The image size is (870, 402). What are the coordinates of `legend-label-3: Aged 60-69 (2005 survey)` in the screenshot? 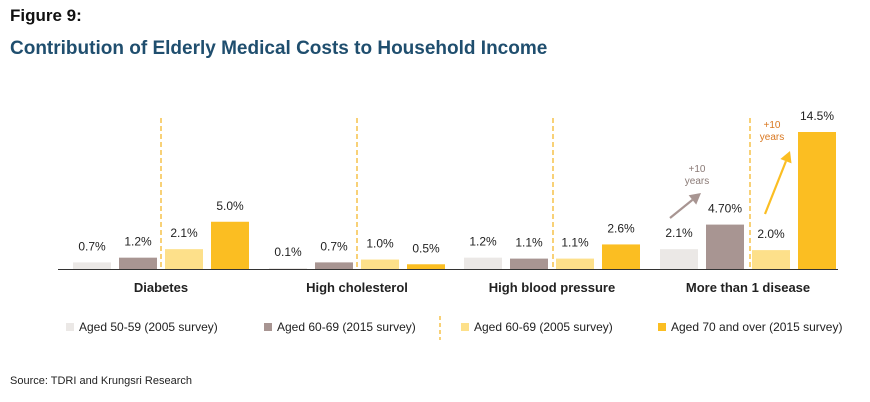 It's located at (543, 327).